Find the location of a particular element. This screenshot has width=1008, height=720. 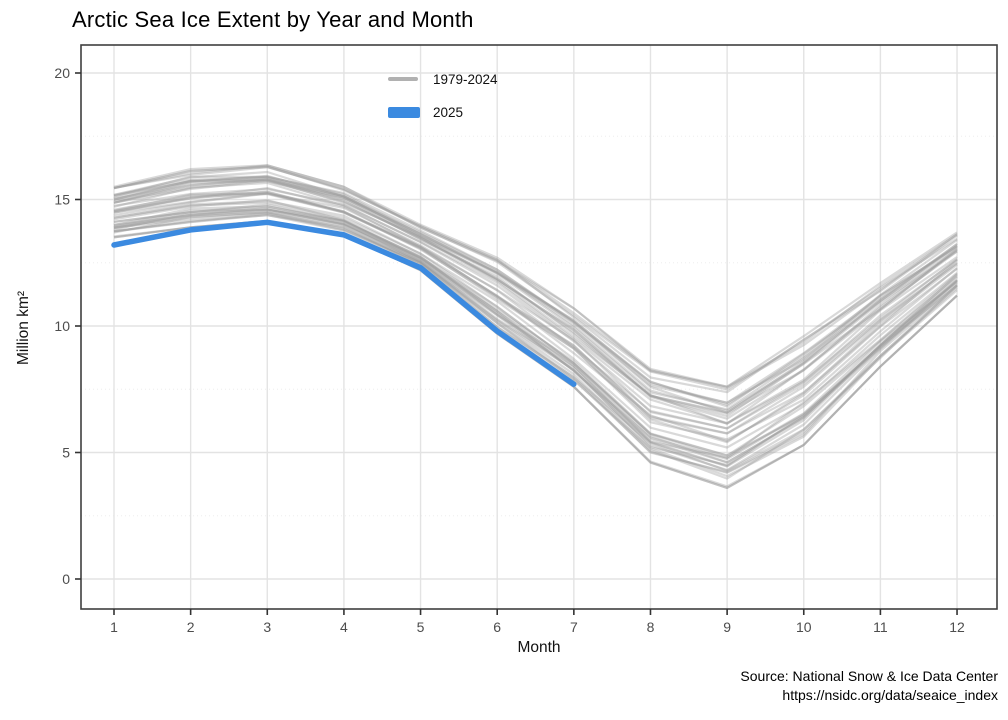

y-tick-label: 0 is located at coordinates (66, 579).